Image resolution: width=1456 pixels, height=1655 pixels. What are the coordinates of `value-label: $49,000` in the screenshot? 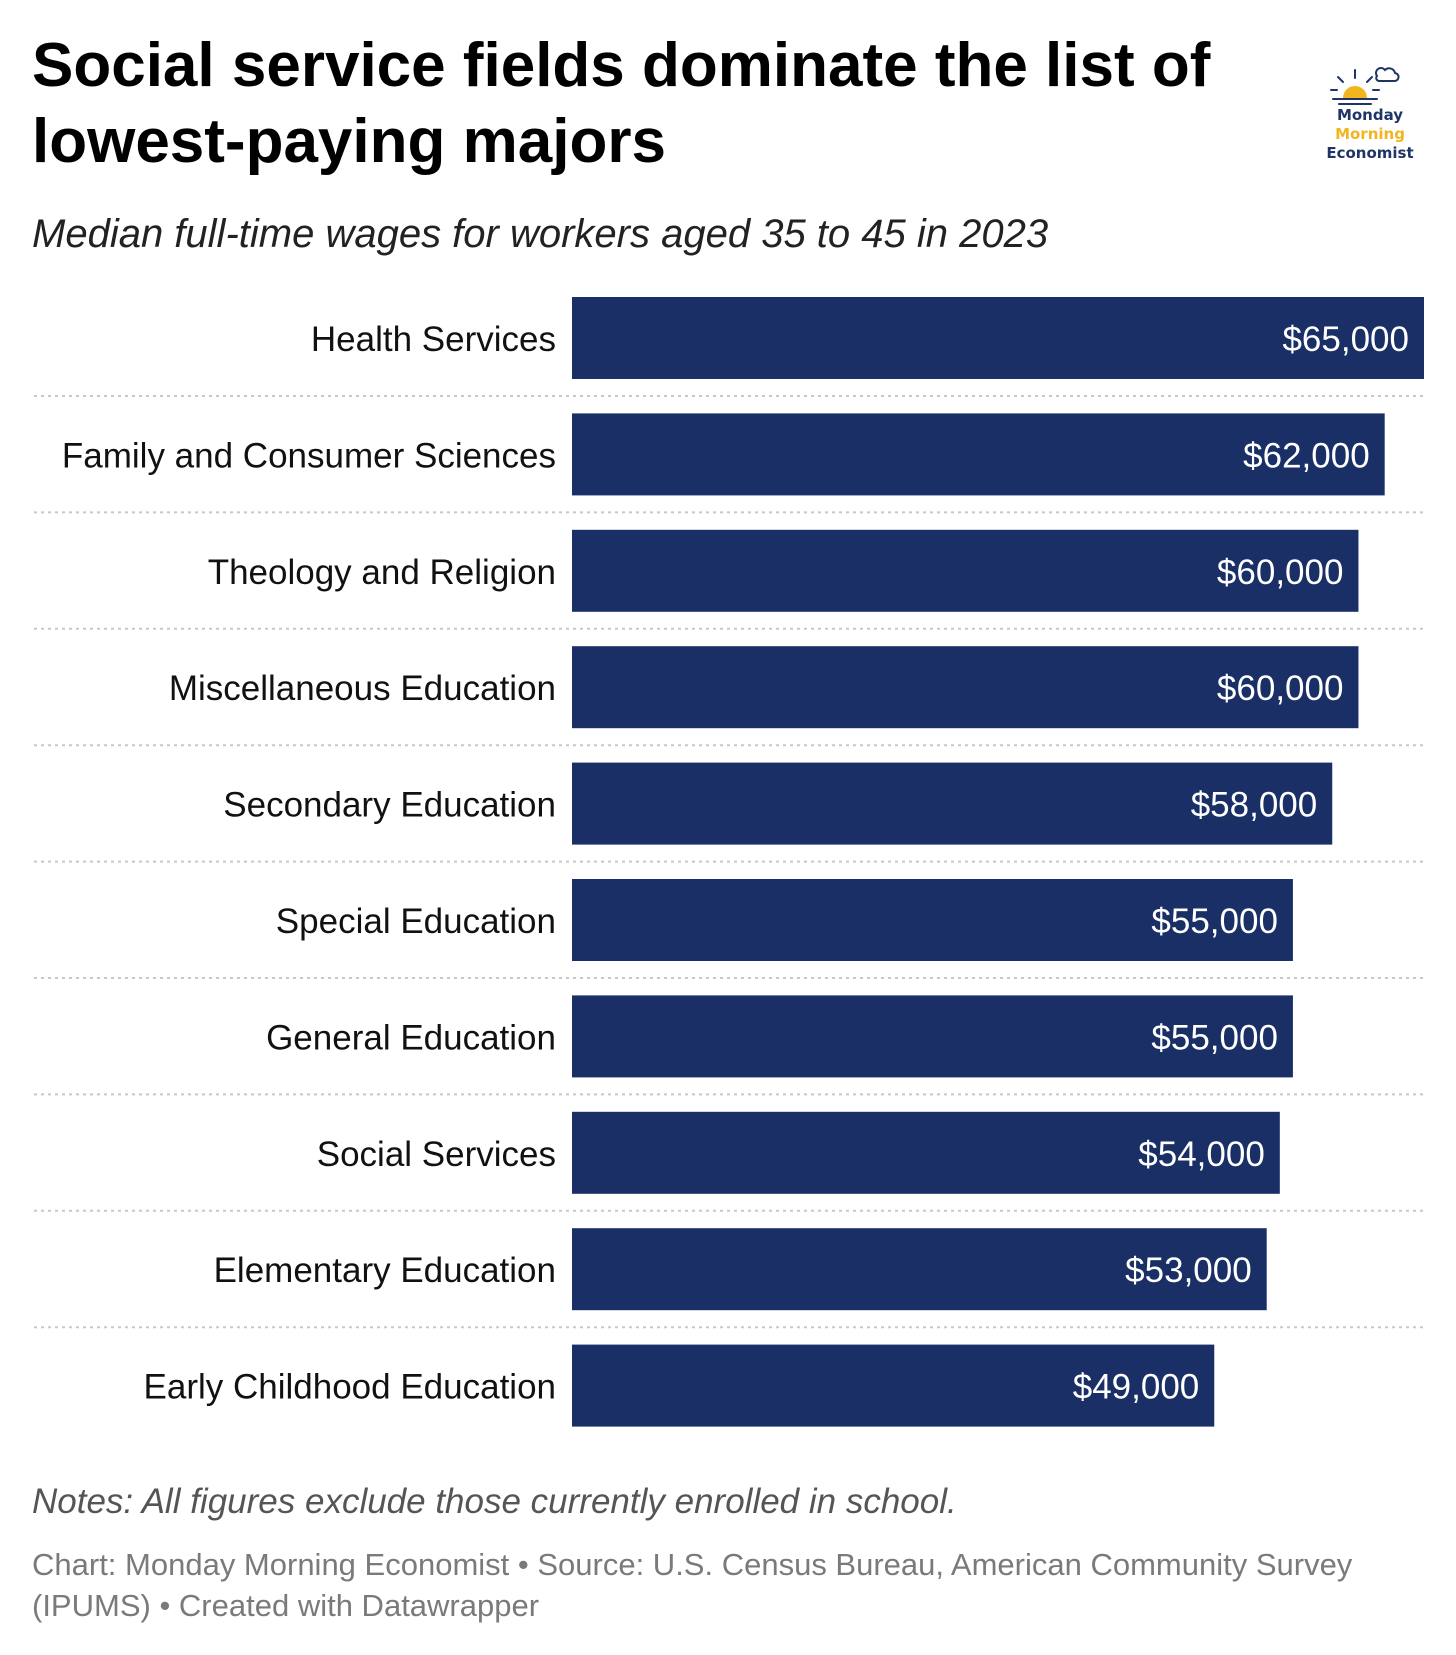 It's located at (1136, 1387).